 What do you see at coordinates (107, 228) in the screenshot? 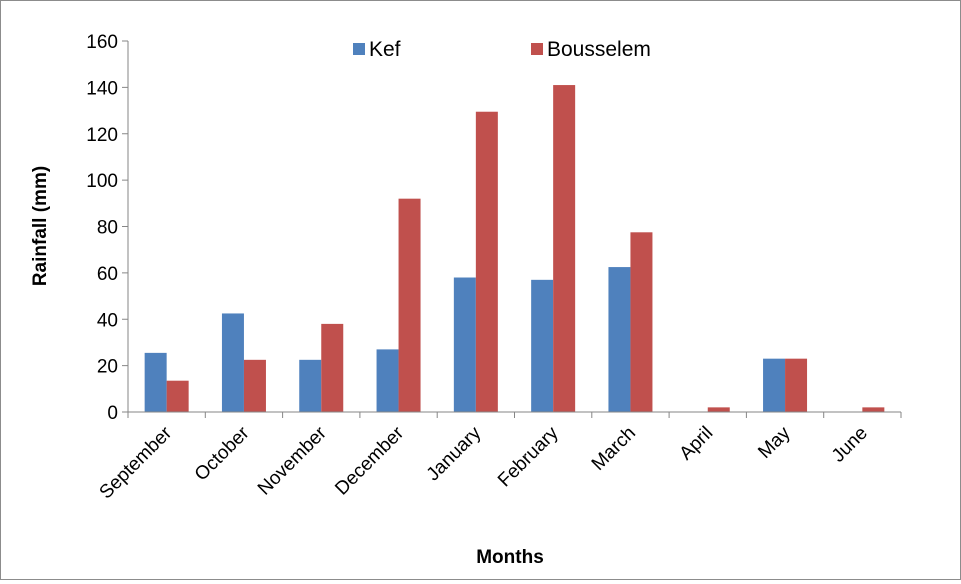
I see `y-tick-label: 80` at bounding box center [107, 228].